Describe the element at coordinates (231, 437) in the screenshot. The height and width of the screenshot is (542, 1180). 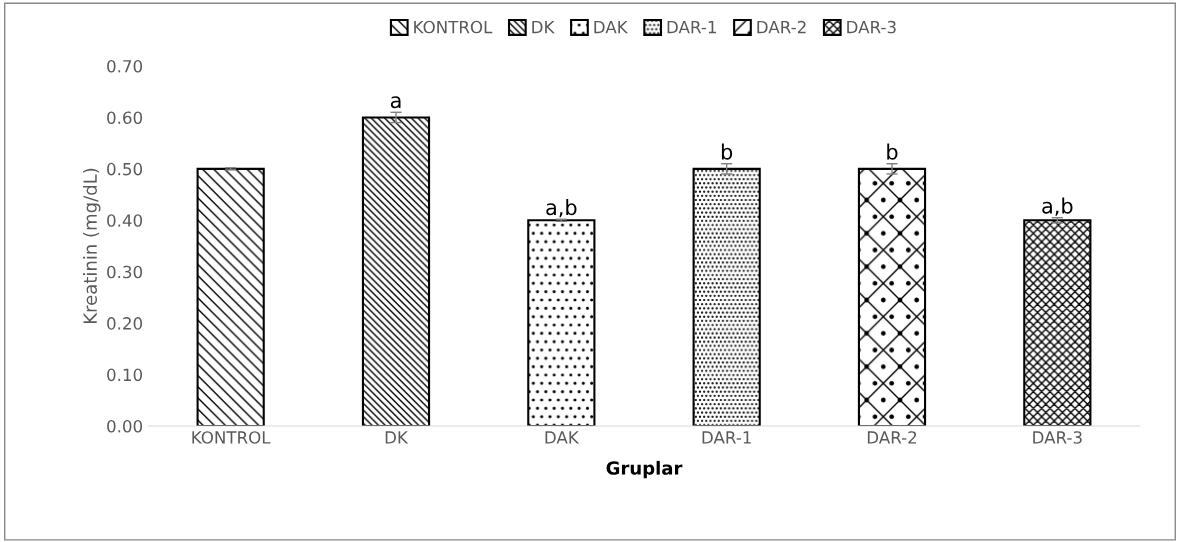
I see `x-tick-label: KONTROL` at that location.